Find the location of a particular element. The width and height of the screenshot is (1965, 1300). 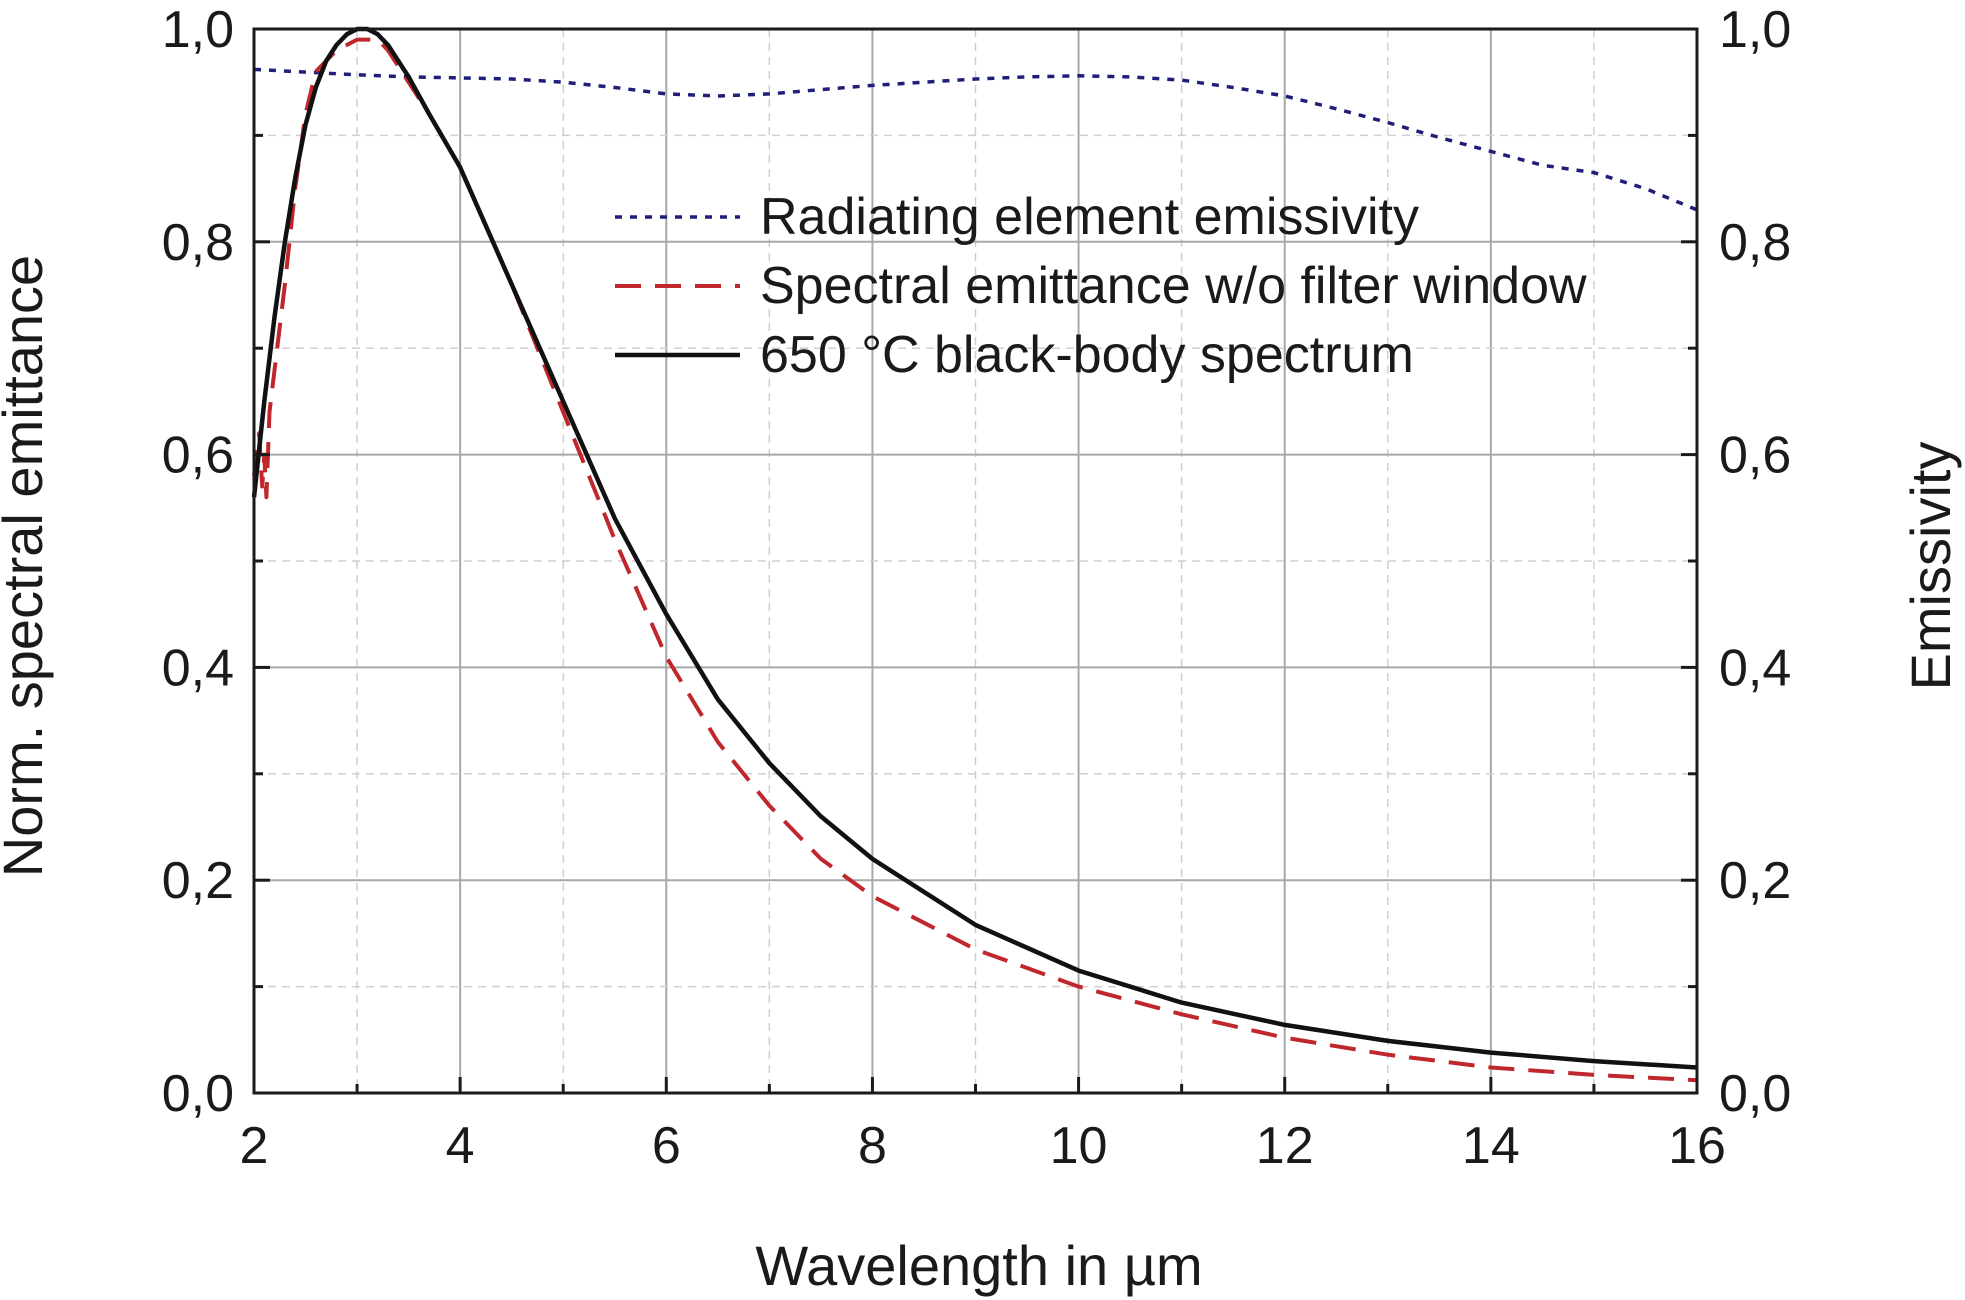

y-tick-label-right: 1,0 is located at coordinates (1755, 30).